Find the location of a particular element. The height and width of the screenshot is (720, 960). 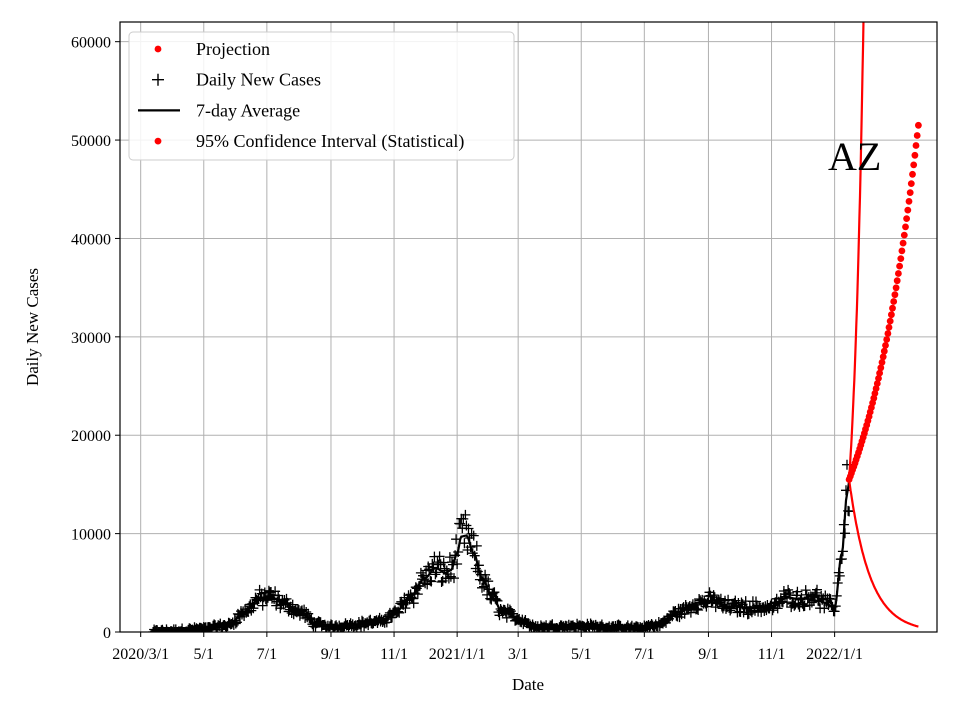

ci-upper-line is located at coordinates (856, 251).